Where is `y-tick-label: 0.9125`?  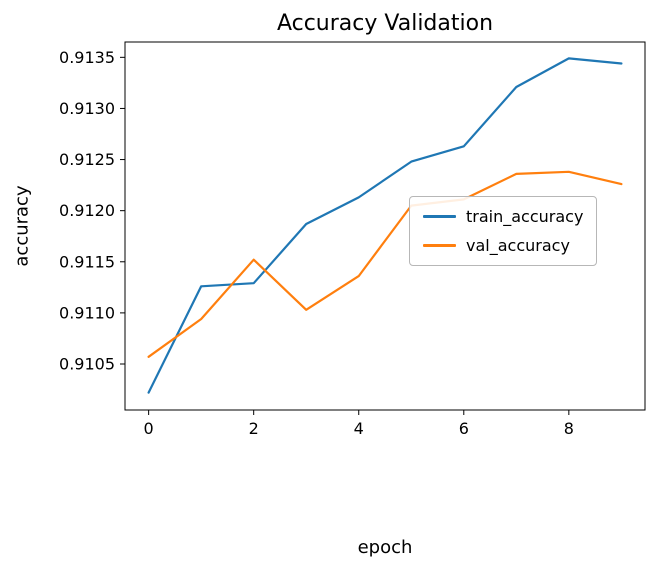 y-tick-label: 0.9125 is located at coordinates (87, 159).